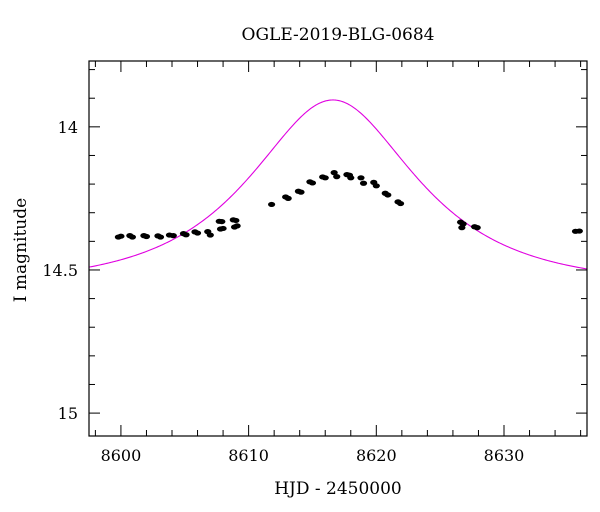  Describe the element at coordinates (121, 455) in the screenshot. I see `x-tick-label: 8600` at that location.